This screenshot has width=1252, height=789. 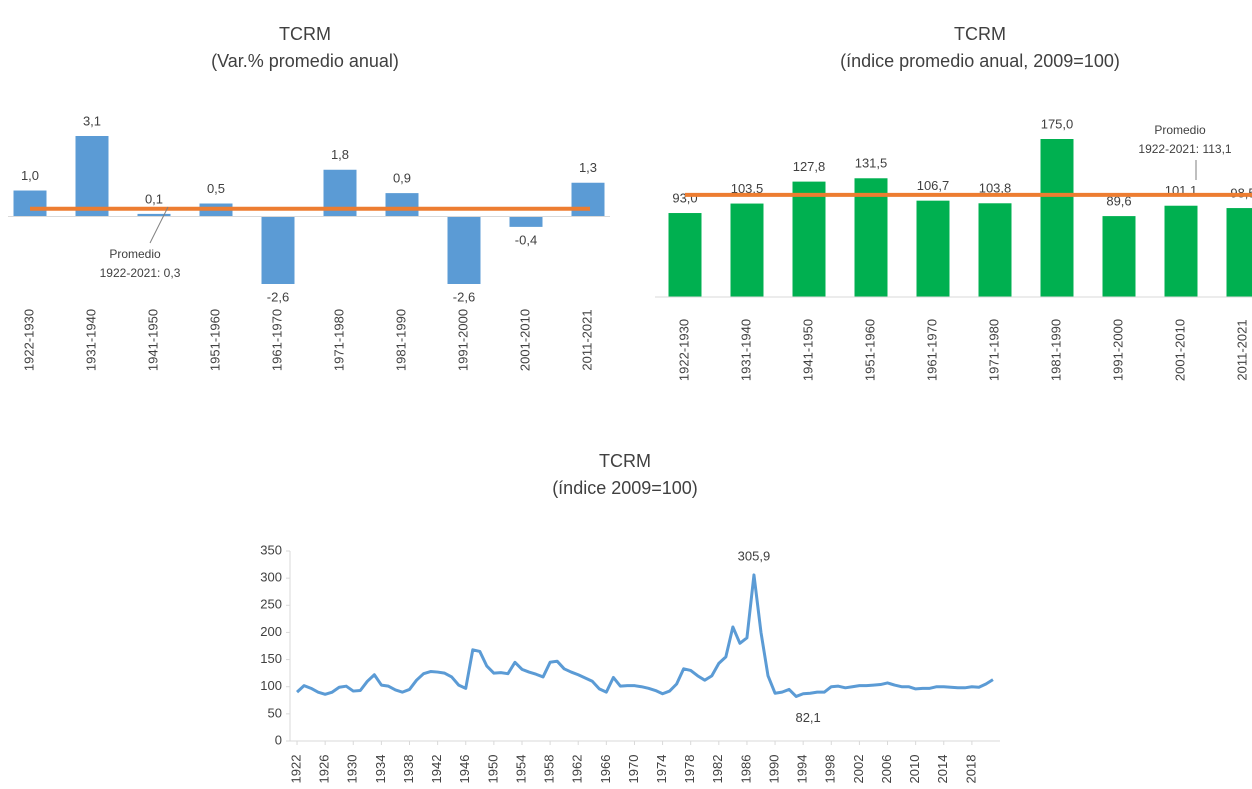 What do you see at coordinates (271, 549) in the screenshot?
I see `y-tick-label: 350` at bounding box center [271, 549].